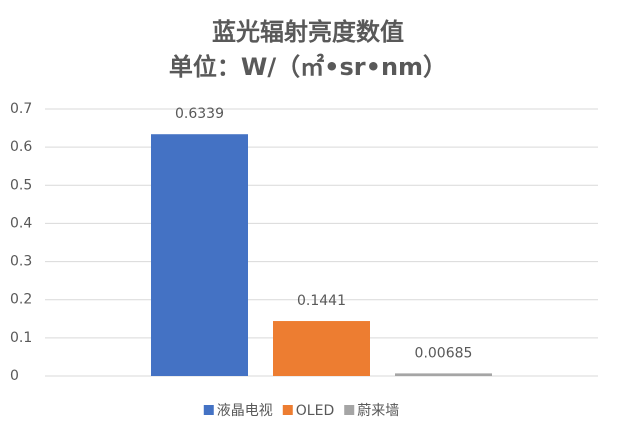 The image size is (617, 438). Describe the element at coordinates (21, 147) in the screenshot. I see `y-tick-label: 0.6` at that location.